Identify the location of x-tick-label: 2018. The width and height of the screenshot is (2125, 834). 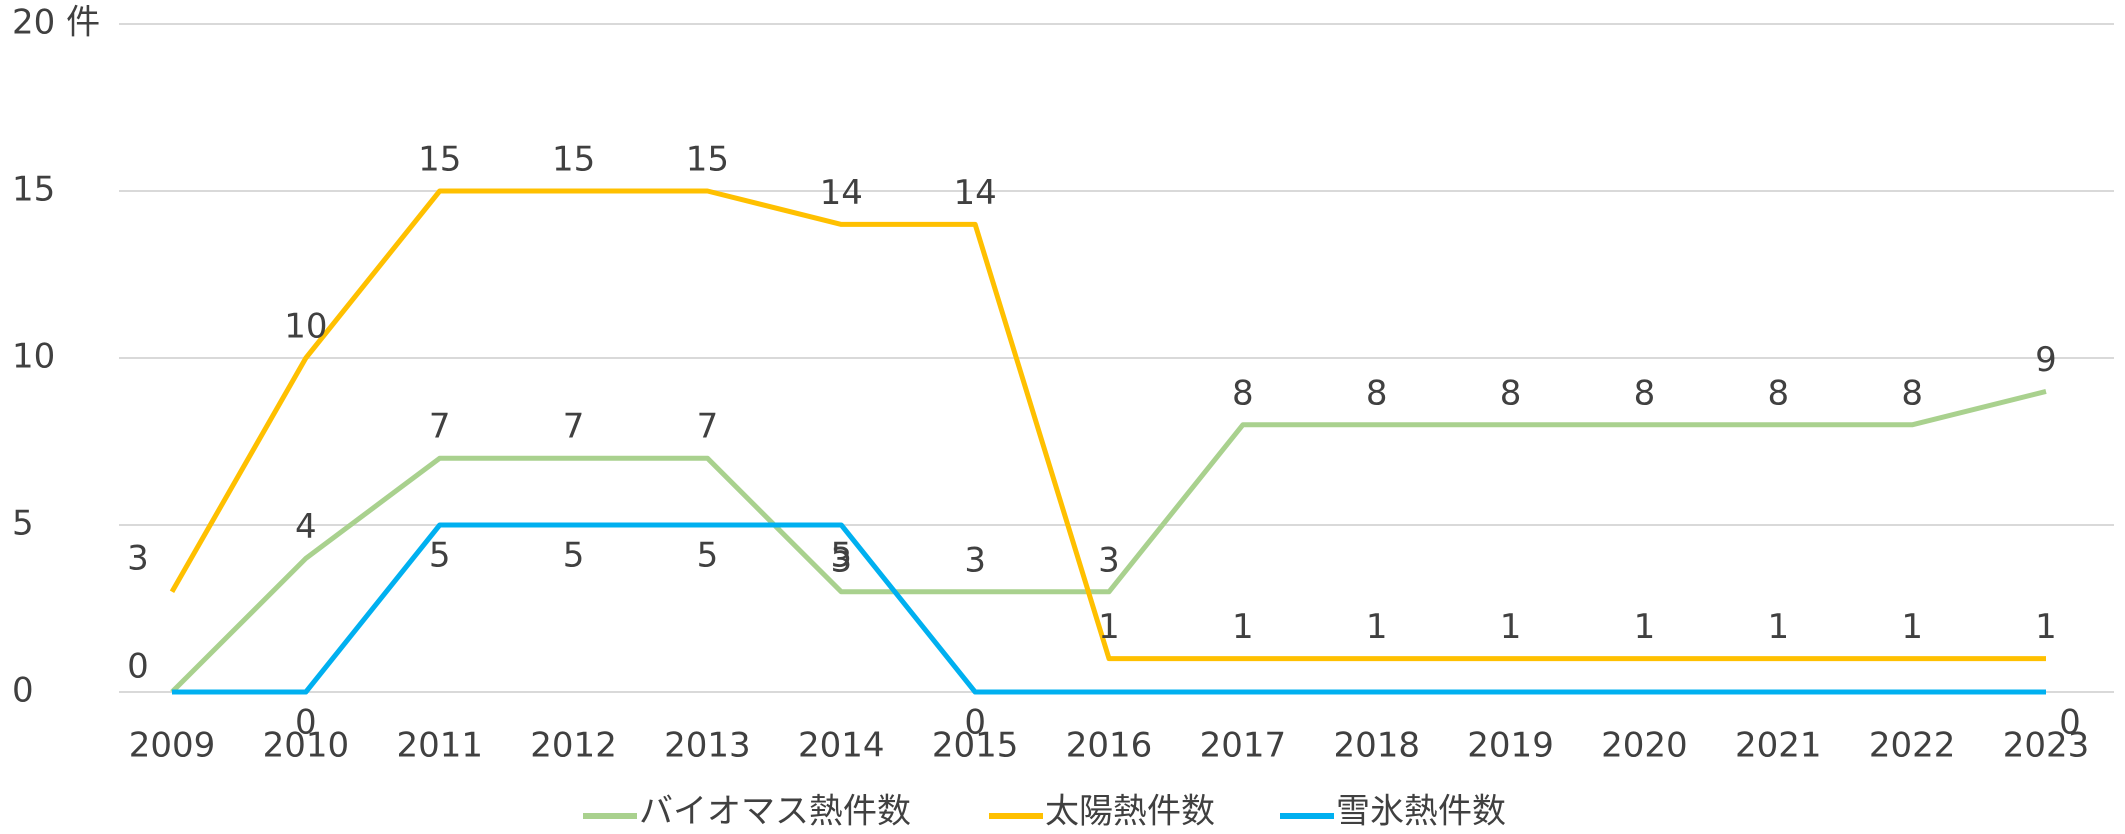
(1376, 746).